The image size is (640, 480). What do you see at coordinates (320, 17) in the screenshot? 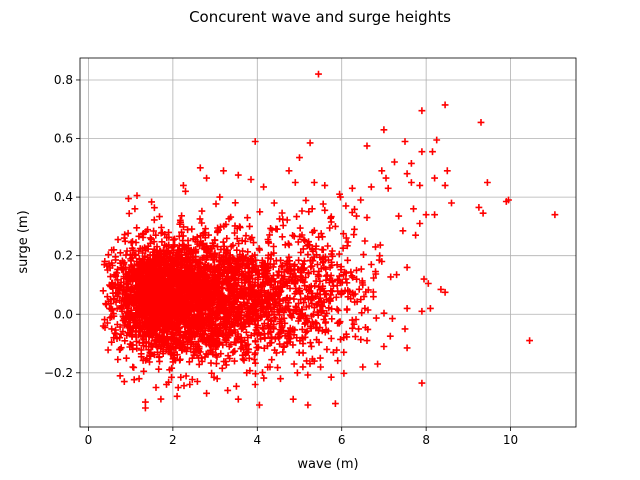
I see `chart-title: Concurent wave and surge heights` at bounding box center [320, 17].